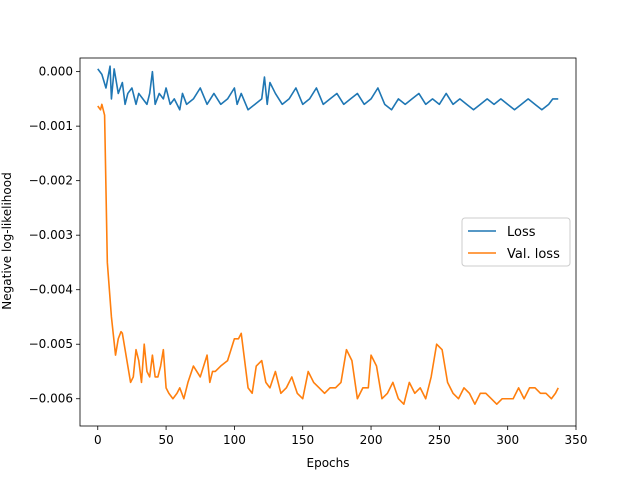  What do you see at coordinates (328, 463) in the screenshot?
I see `x-axis-label: Epochs` at bounding box center [328, 463].